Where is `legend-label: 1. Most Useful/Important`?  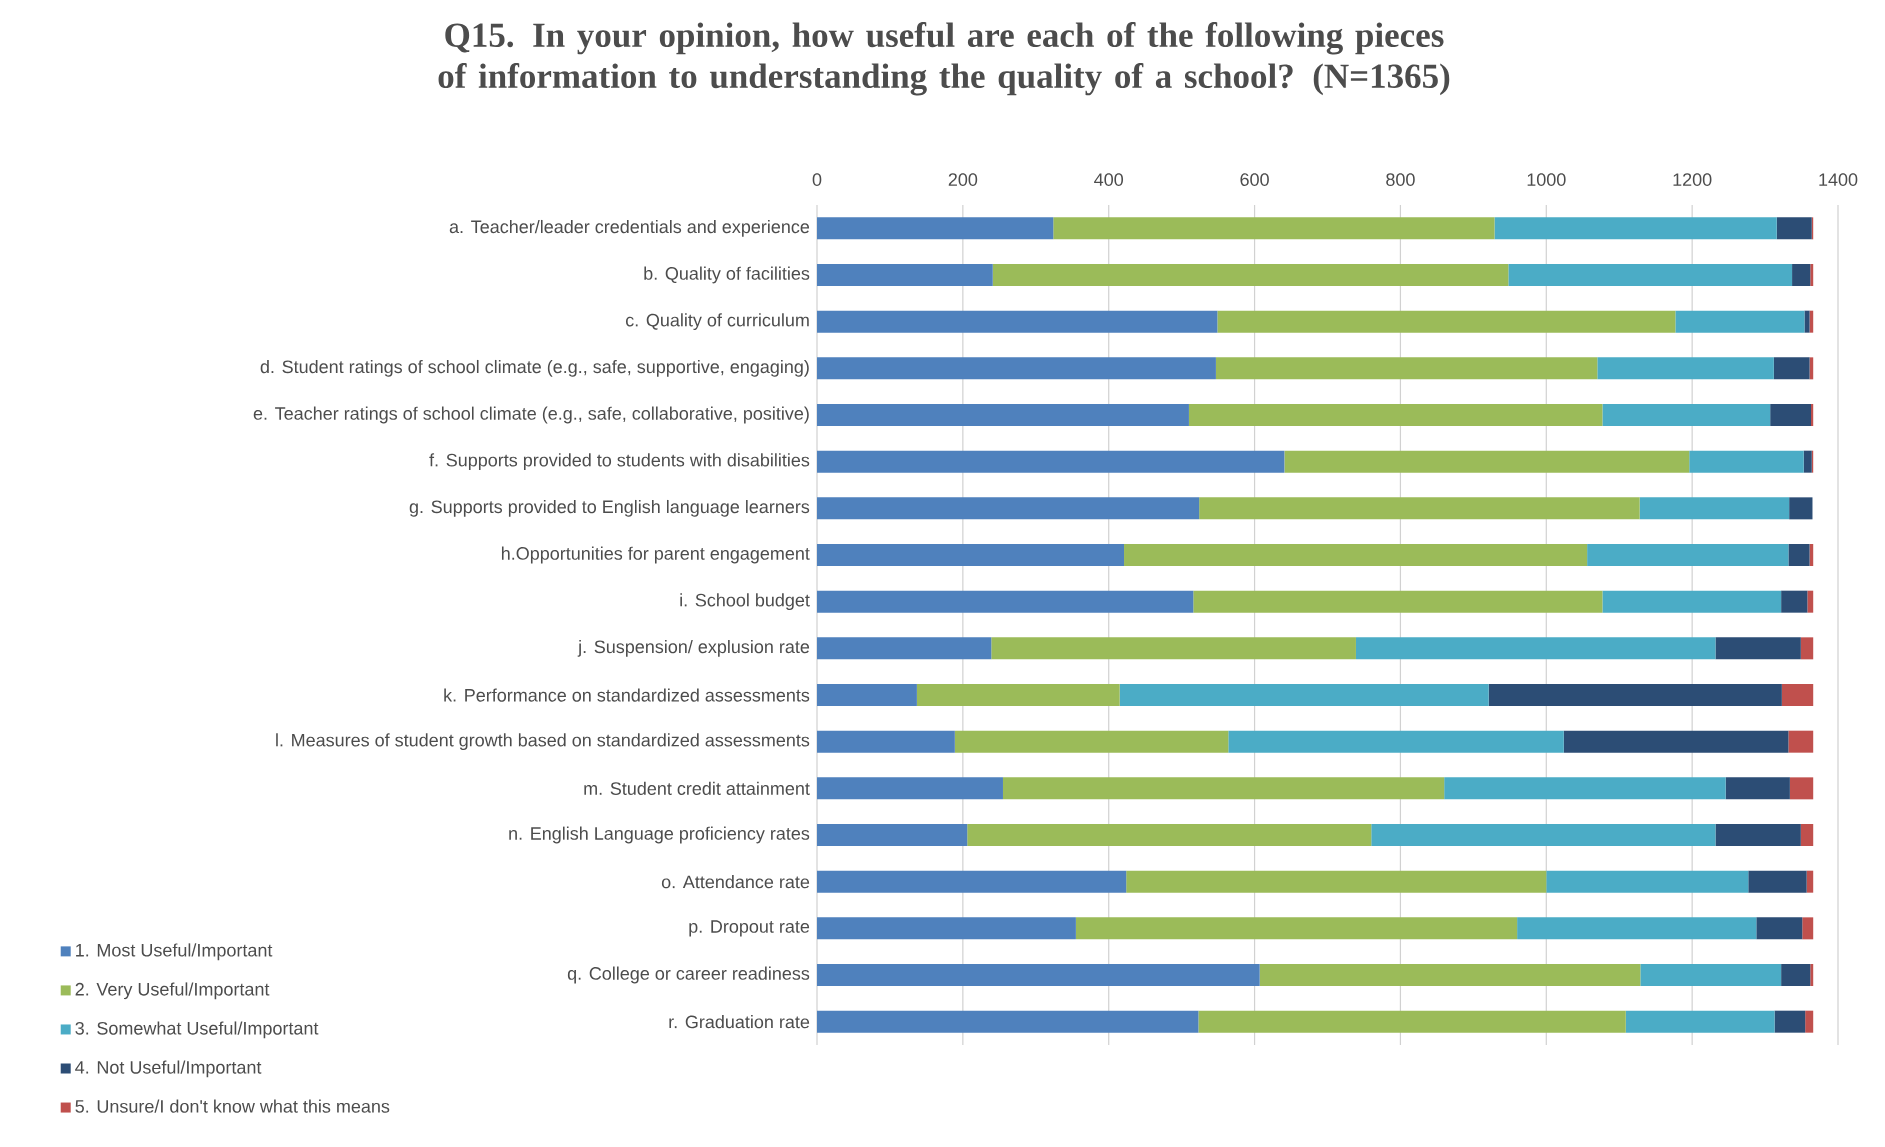 legend-label: 1. Most Useful/Important is located at coordinates (174, 952).